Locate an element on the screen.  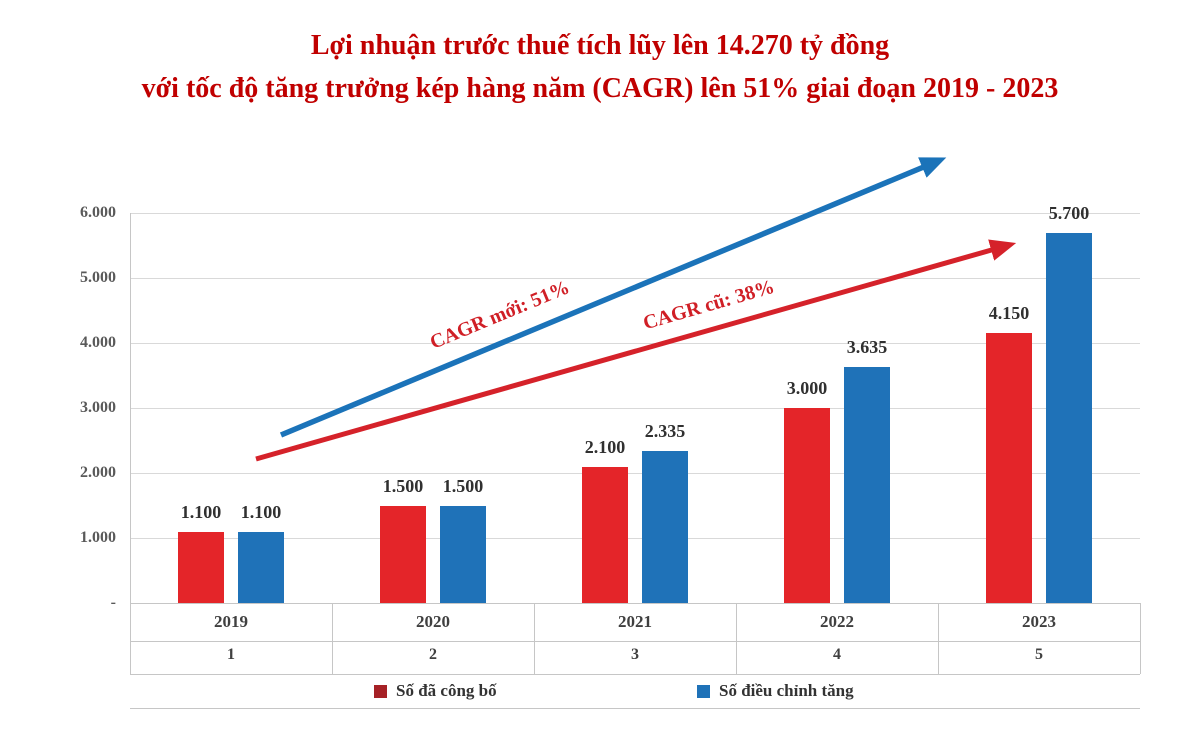
y-axis-line is located at coordinates (130, 408).